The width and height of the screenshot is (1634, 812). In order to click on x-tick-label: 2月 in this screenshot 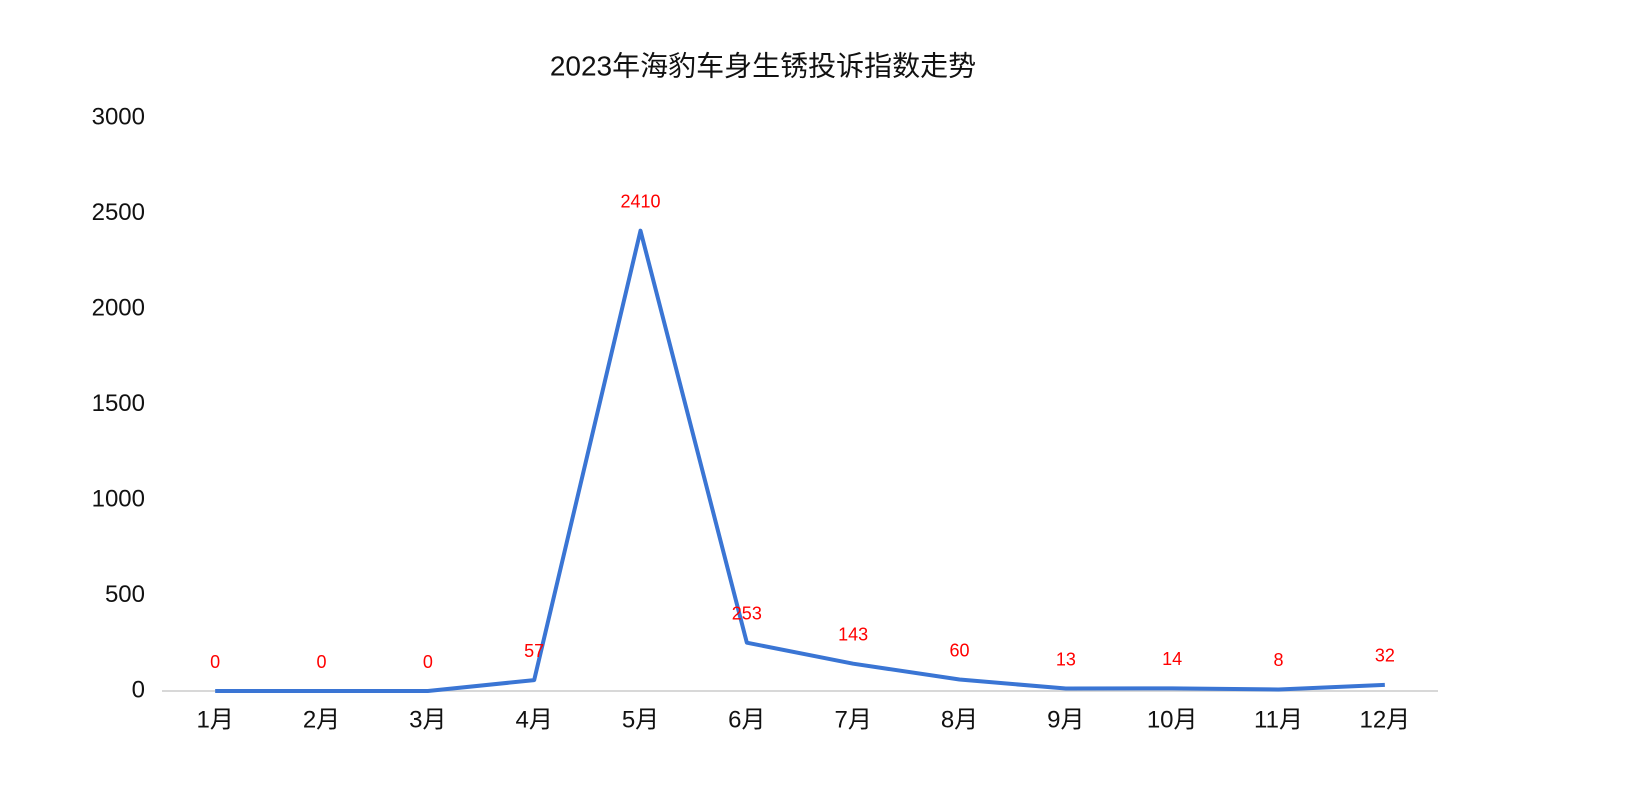, I will do `click(321, 719)`.